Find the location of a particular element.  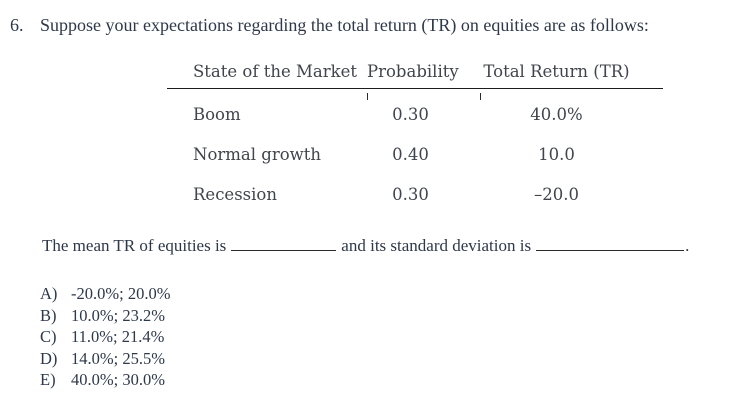

choice-text: 14.0%; 25.5% is located at coordinates (118, 358).